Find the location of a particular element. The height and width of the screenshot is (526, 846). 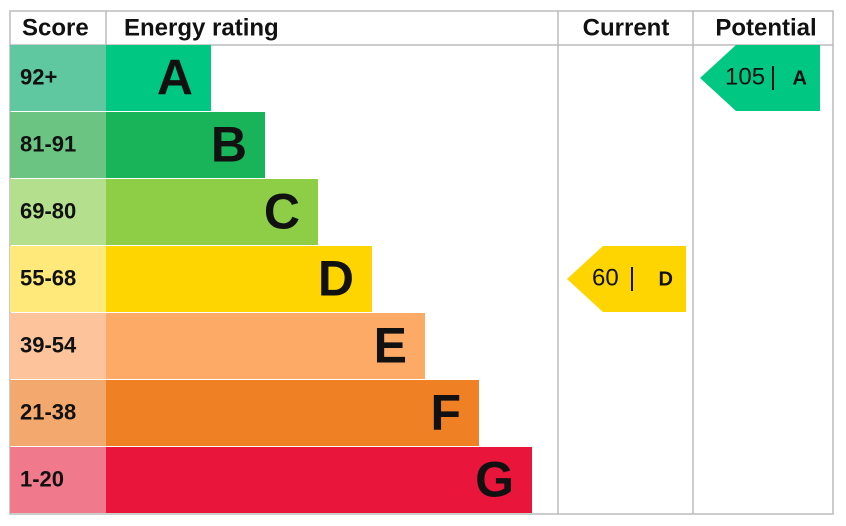

score-range: 92+ is located at coordinates (38, 76).